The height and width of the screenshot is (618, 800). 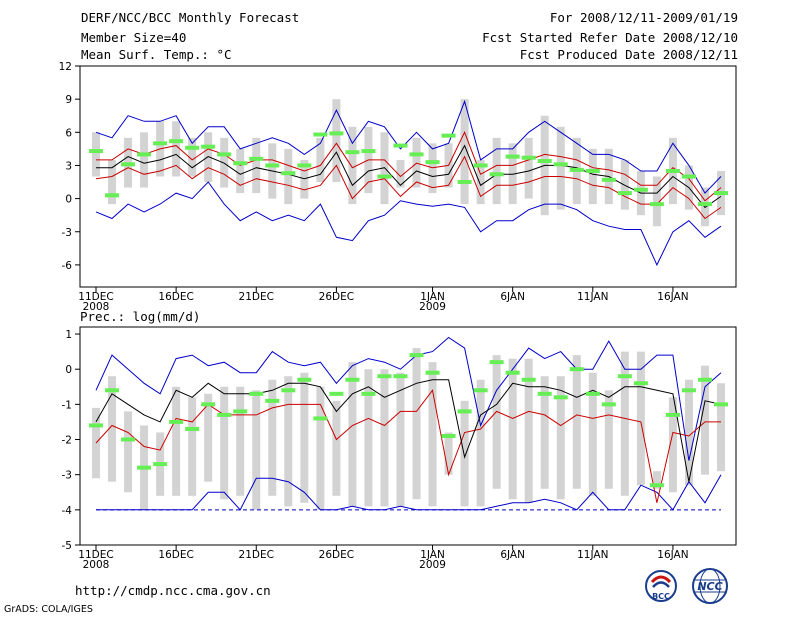 What do you see at coordinates (336, 555) in the screenshot?
I see `panel2-xtick-label: 26DEC` at bounding box center [336, 555].